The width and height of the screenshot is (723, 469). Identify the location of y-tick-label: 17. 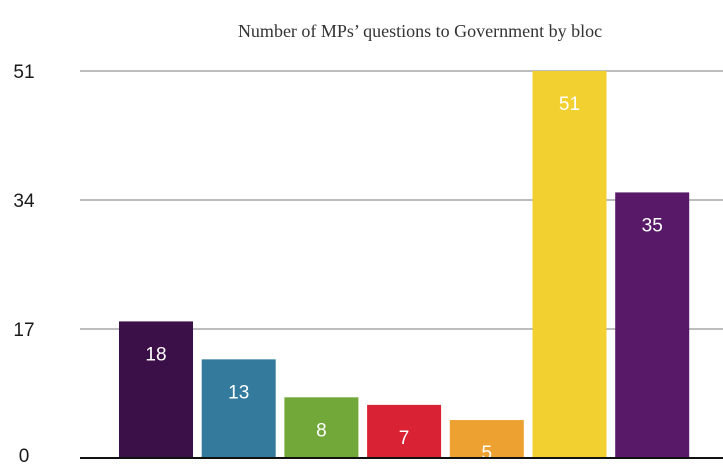
(23, 330).